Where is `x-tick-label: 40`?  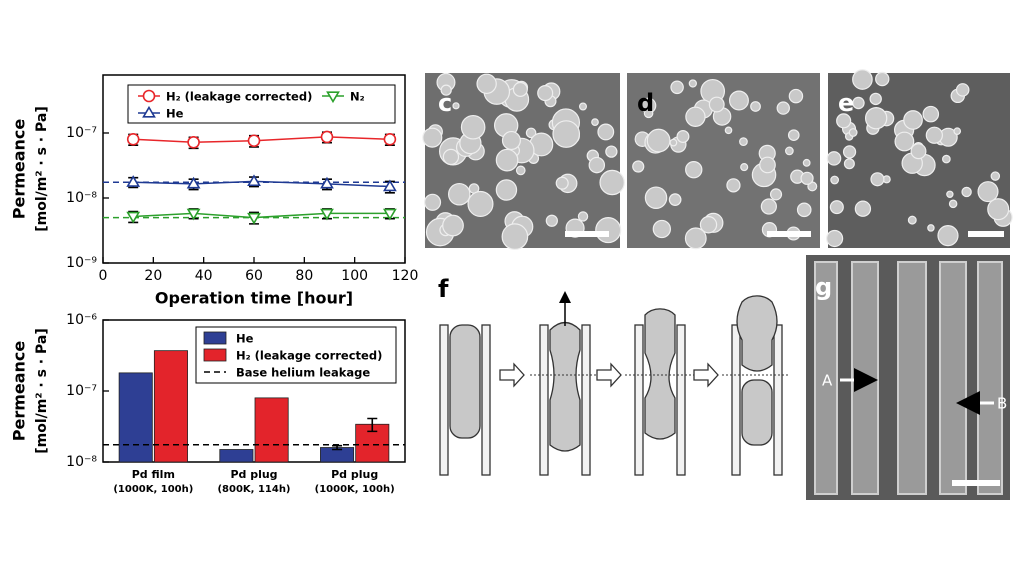 x-tick-label: 40 is located at coordinates (204, 276).